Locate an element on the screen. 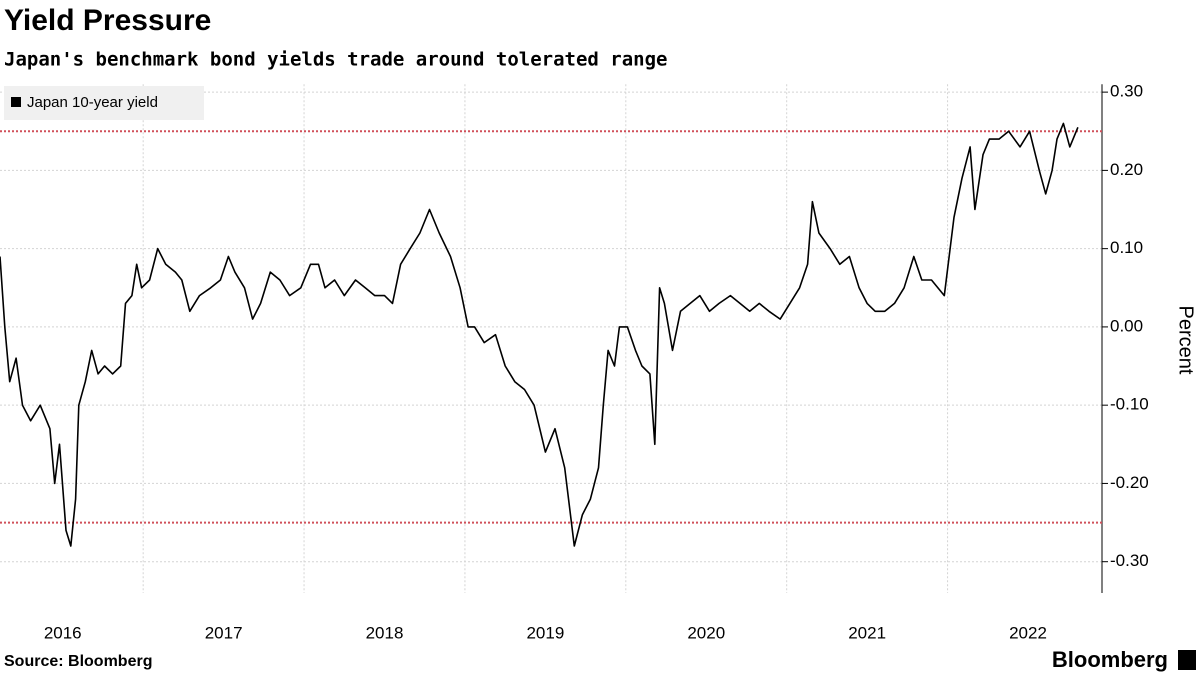 The image size is (1200, 675). y-tick-label: -0.10 is located at coordinates (1129, 404).